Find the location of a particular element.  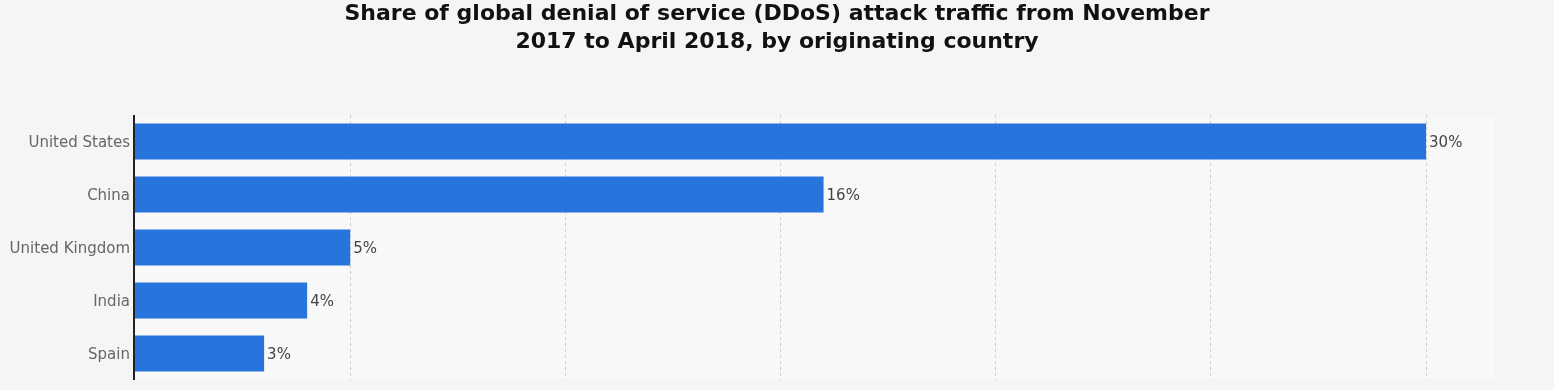

data-label: 3% is located at coordinates (279, 353).